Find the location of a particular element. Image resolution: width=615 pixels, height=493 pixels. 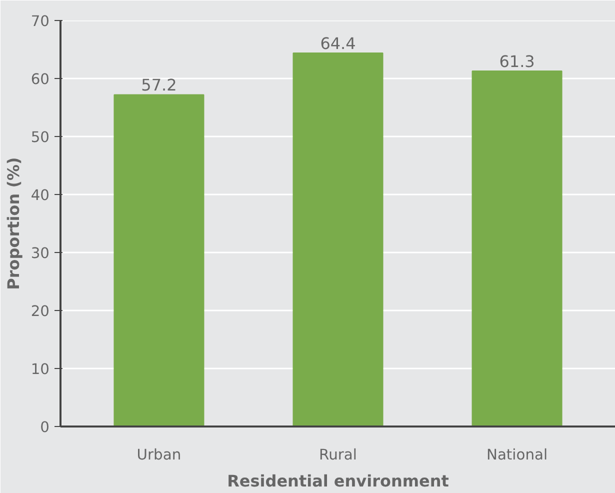

y-tick-label: 30 is located at coordinates (40, 253).